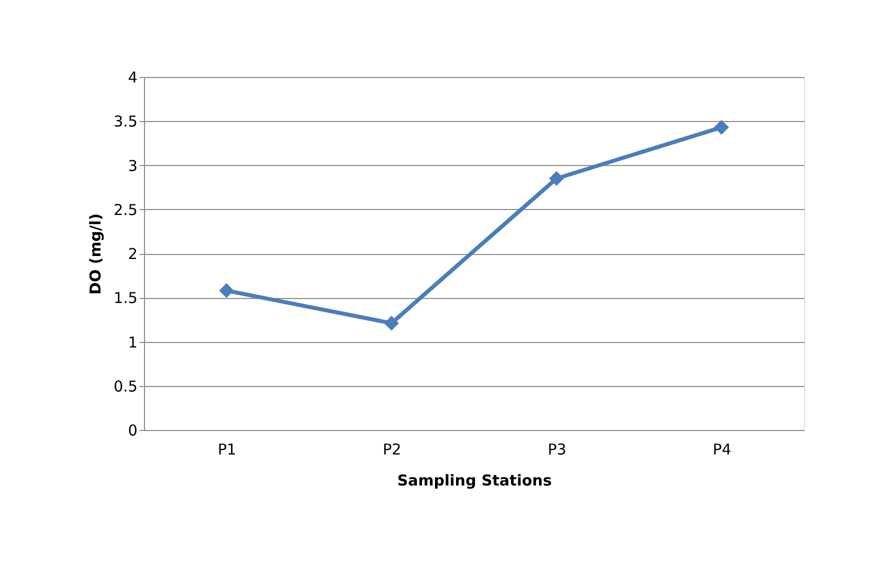 The height and width of the screenshot is (563, 892). I want to click on y-axis-title: DO (mg/l), so click(95, 254).